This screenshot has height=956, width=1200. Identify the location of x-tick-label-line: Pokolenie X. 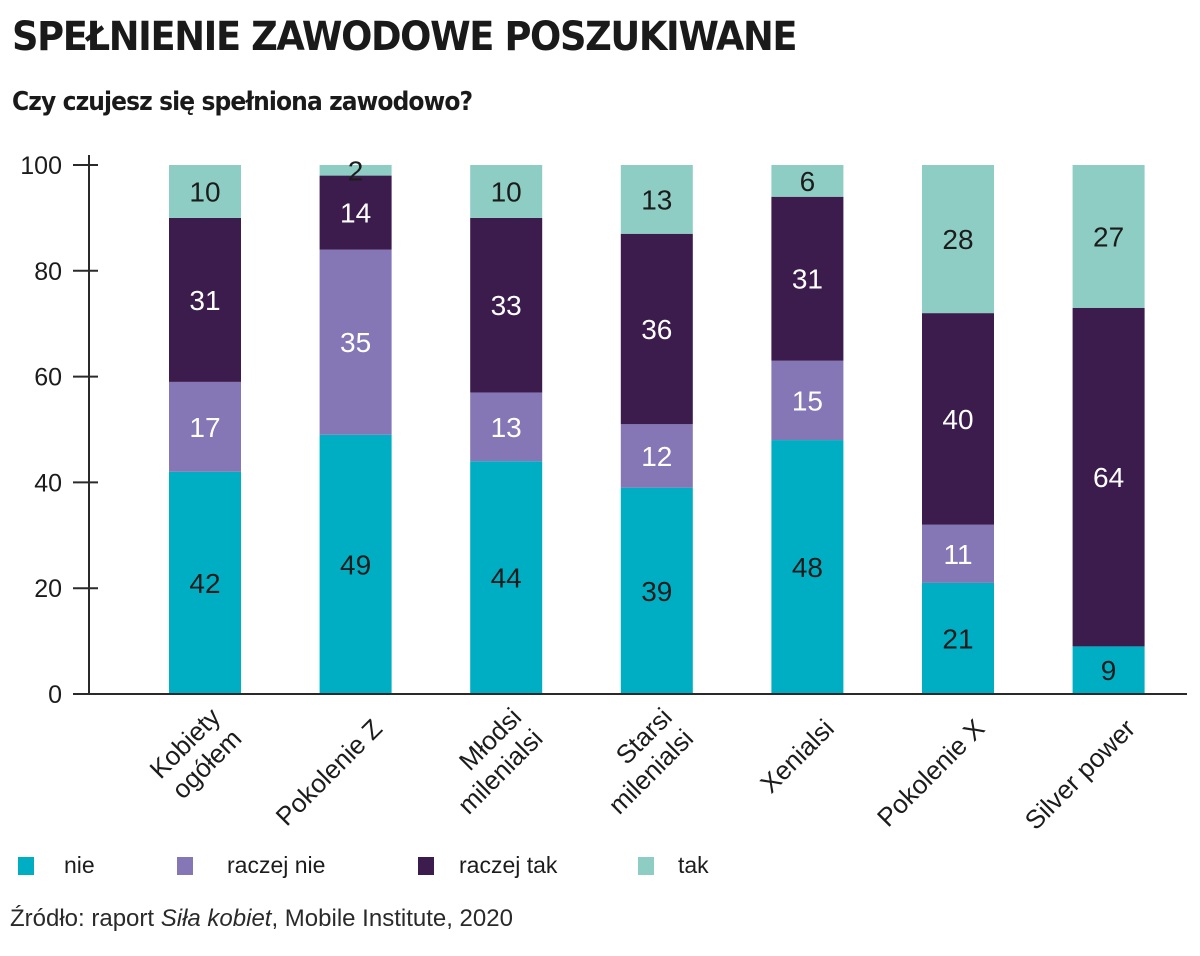
(930, 772).